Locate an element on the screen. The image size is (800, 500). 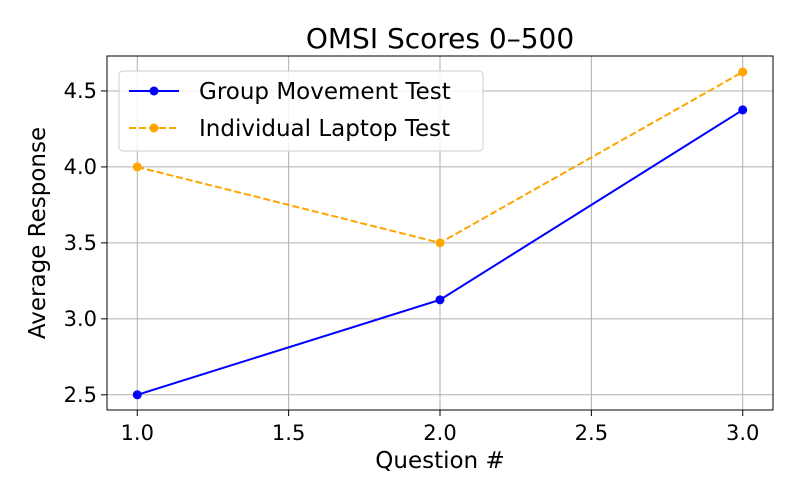
x-axis-ticks: 1.0 1.5 2.0 2.5 3.0 is located at coordinates (440, 427).